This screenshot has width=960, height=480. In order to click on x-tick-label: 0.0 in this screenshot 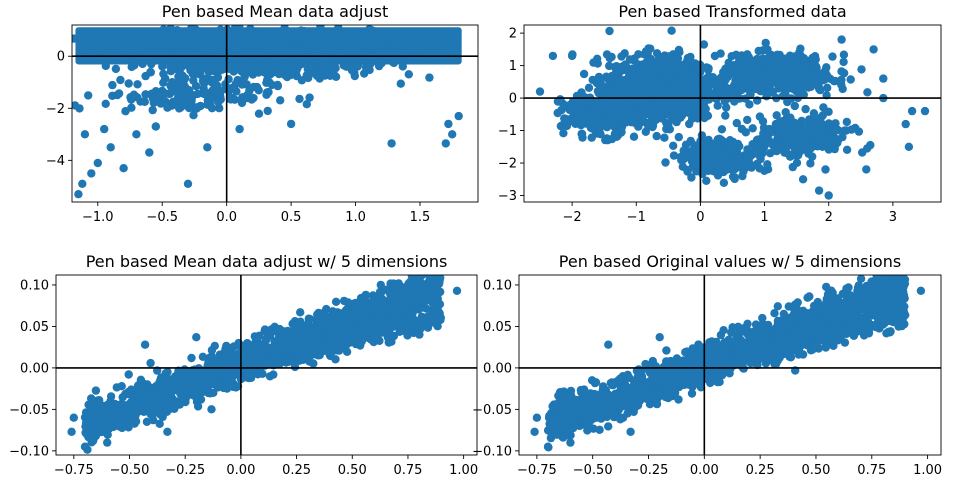, I will do `click(226, 217)`.